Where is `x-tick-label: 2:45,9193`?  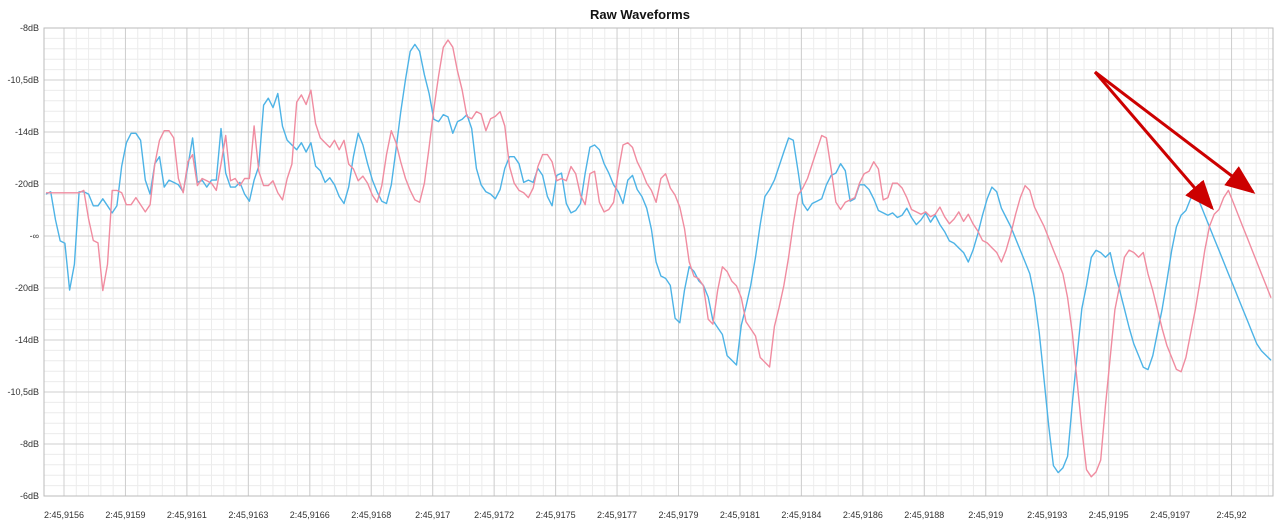
x-tick-label: 2:45,9193 is located at coordinates (1047, 515).